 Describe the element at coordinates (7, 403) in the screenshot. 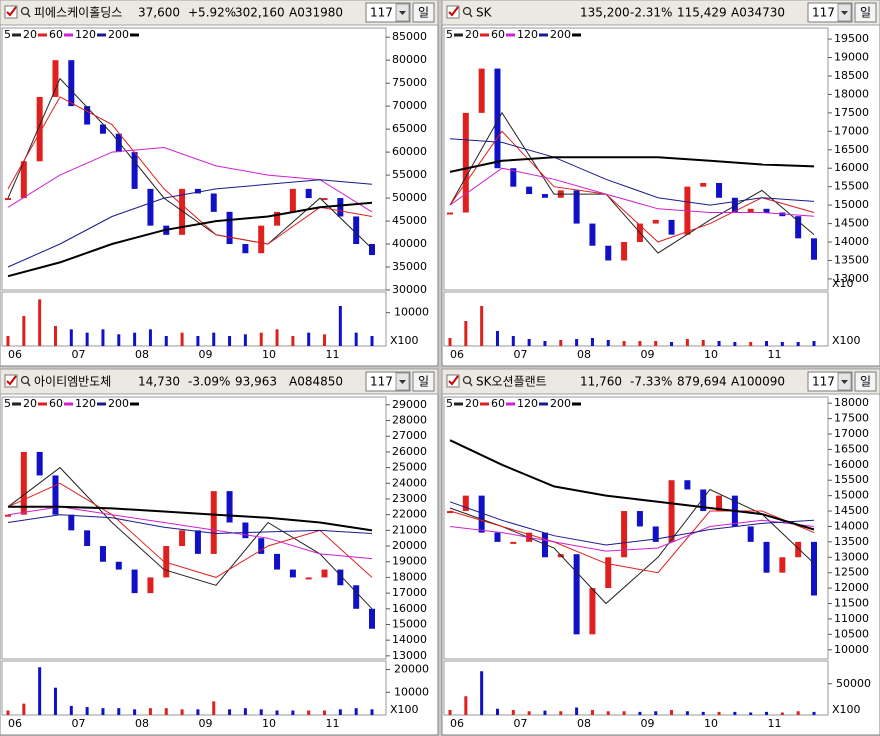

I see `legend-label: 5` at that location.